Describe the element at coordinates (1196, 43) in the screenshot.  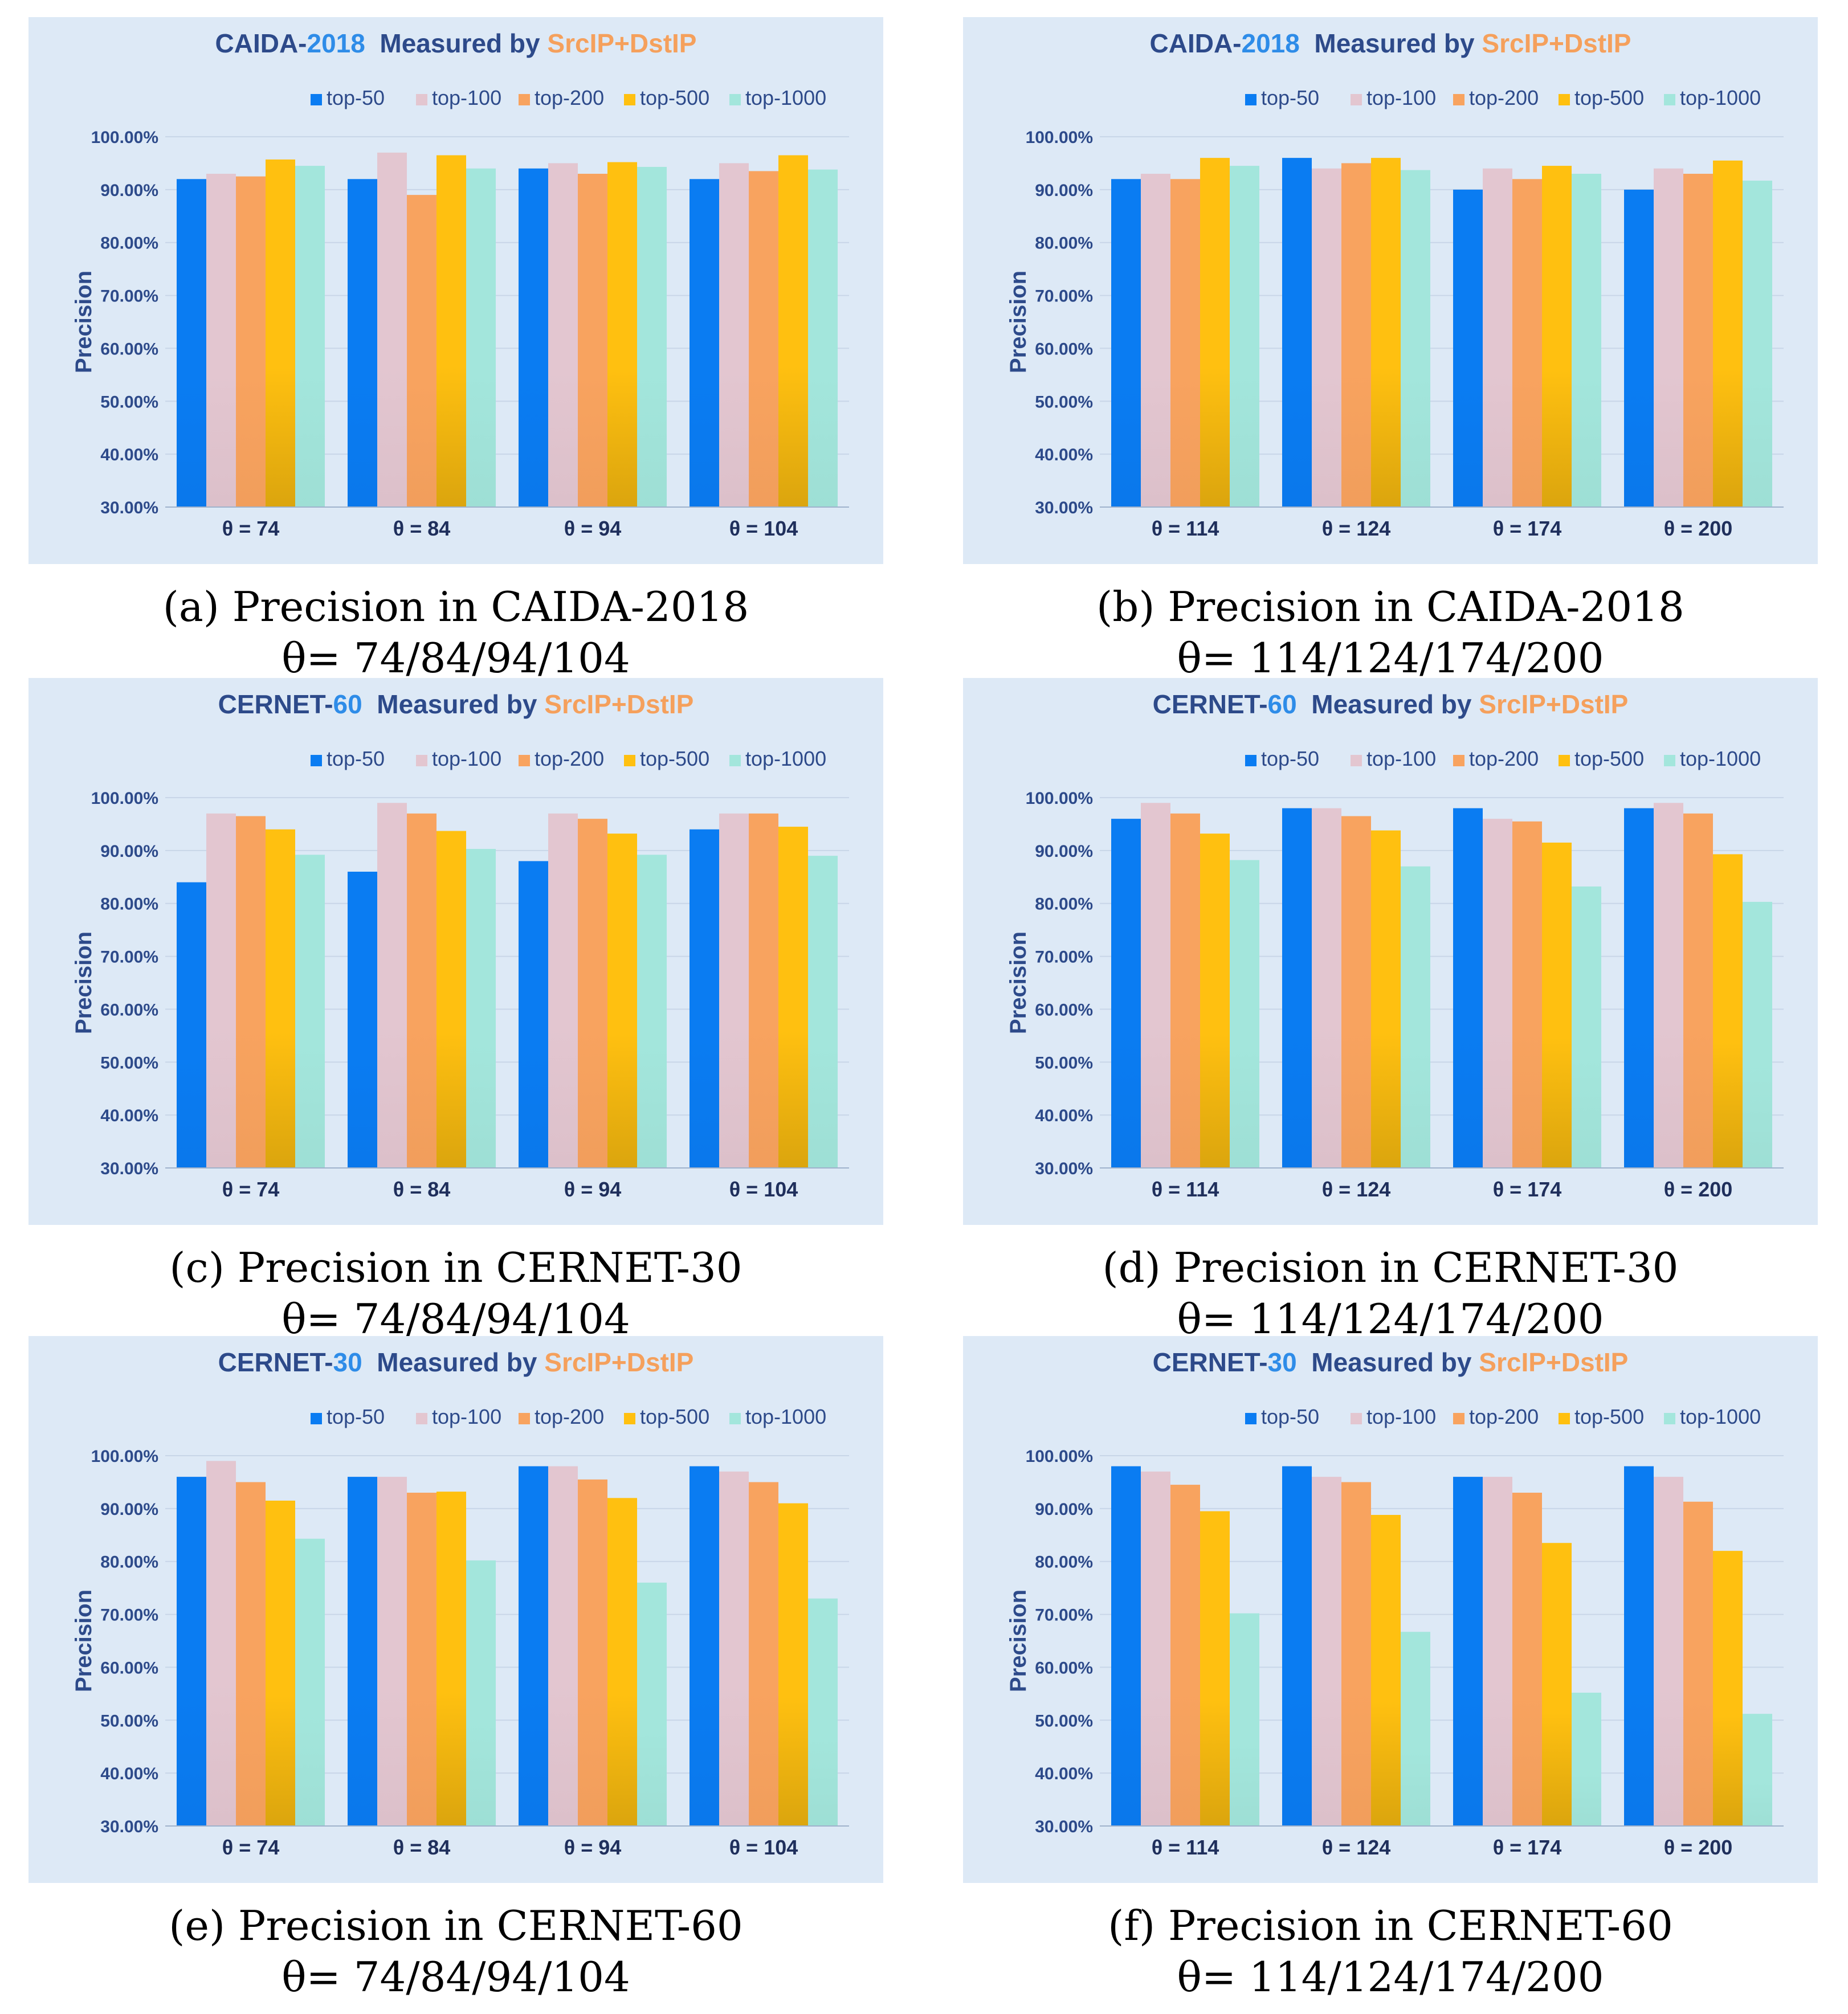
I see `chart-title-part: CAIDA-` at that location.